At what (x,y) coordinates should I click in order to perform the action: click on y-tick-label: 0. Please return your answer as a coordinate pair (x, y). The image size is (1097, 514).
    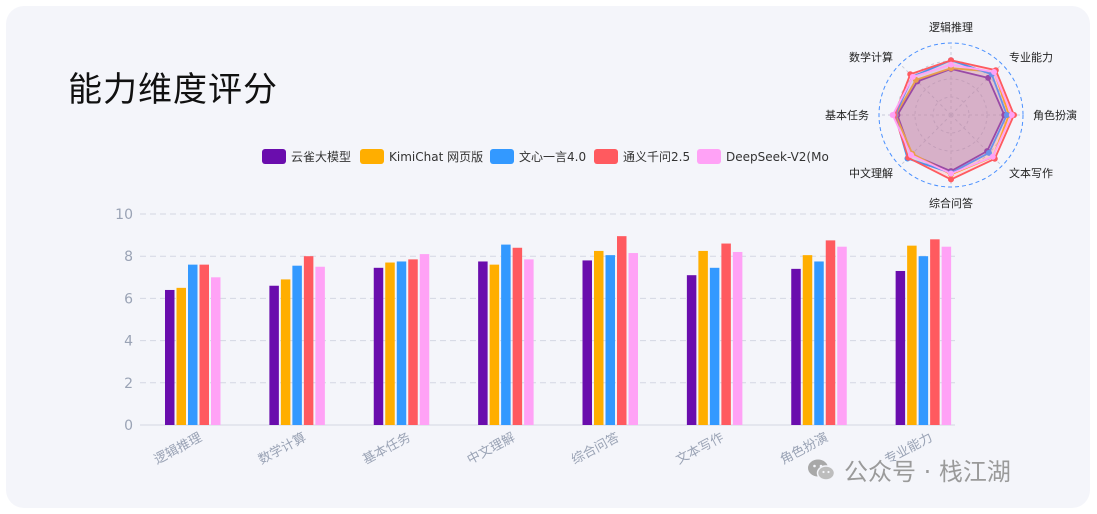
    Looking at the image, I should click on (128, 426).